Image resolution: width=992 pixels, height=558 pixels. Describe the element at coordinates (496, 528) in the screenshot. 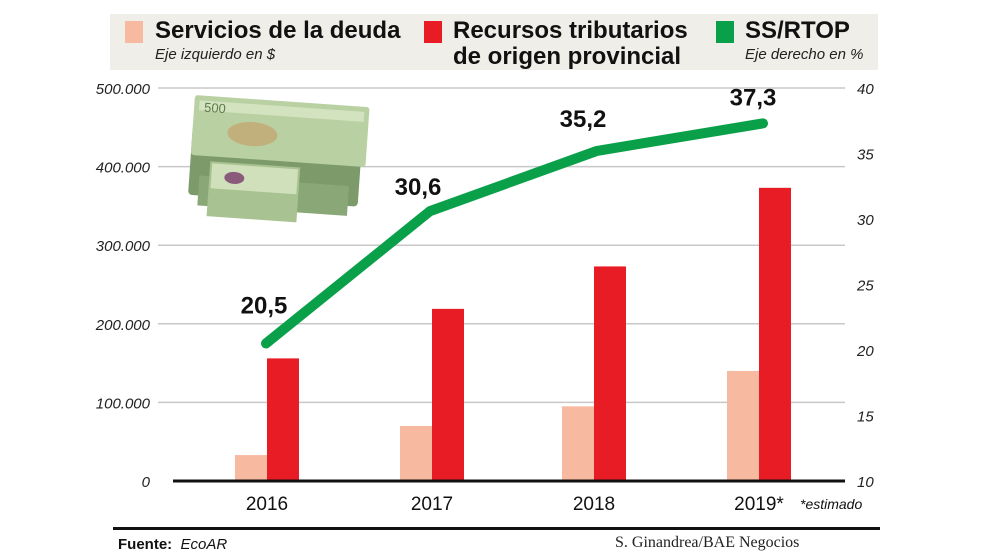

I see `footer-rule` at that location.